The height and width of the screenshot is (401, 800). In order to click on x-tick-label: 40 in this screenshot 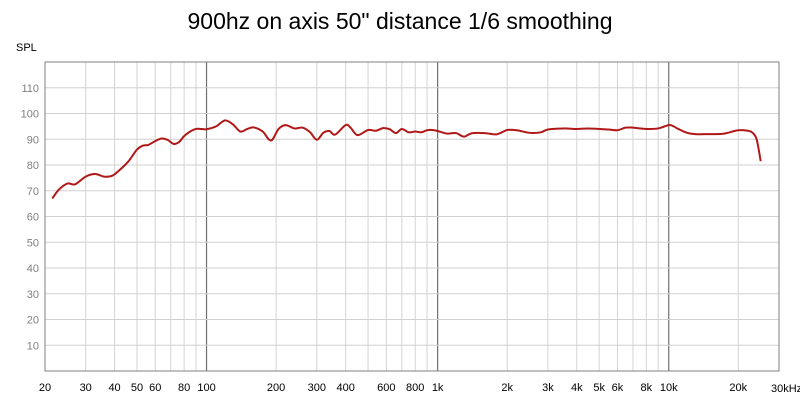, I will do `click(114, 388)`.